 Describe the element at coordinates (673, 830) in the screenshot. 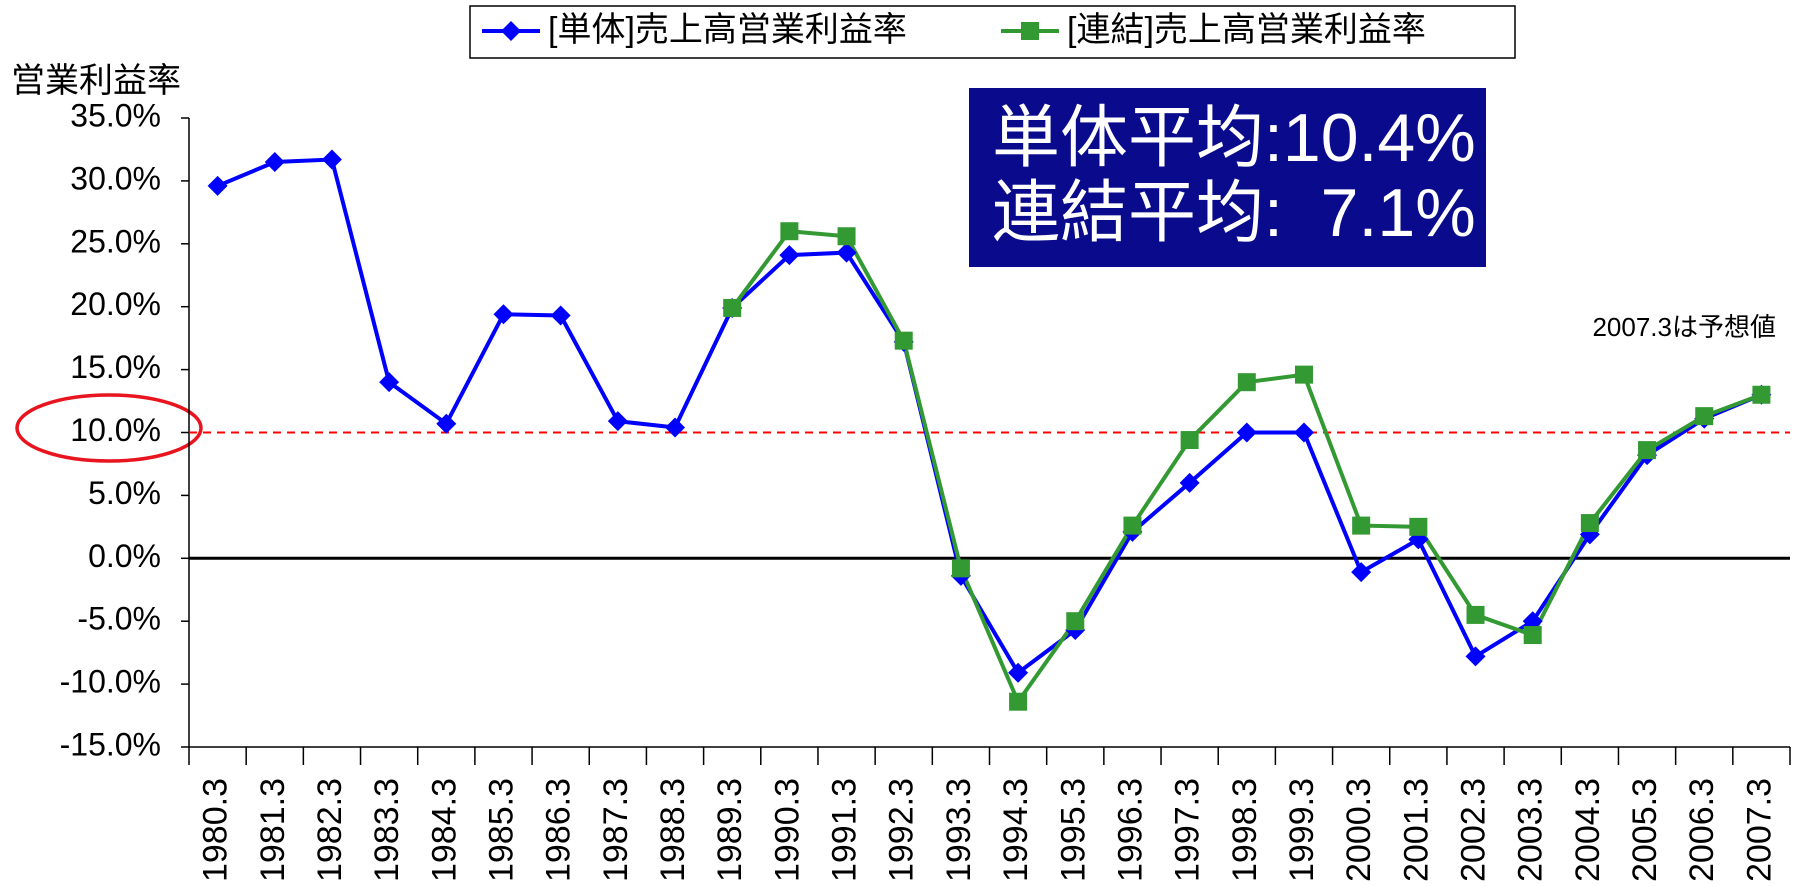

I see `x-tick-label: 1988.3` at that location.